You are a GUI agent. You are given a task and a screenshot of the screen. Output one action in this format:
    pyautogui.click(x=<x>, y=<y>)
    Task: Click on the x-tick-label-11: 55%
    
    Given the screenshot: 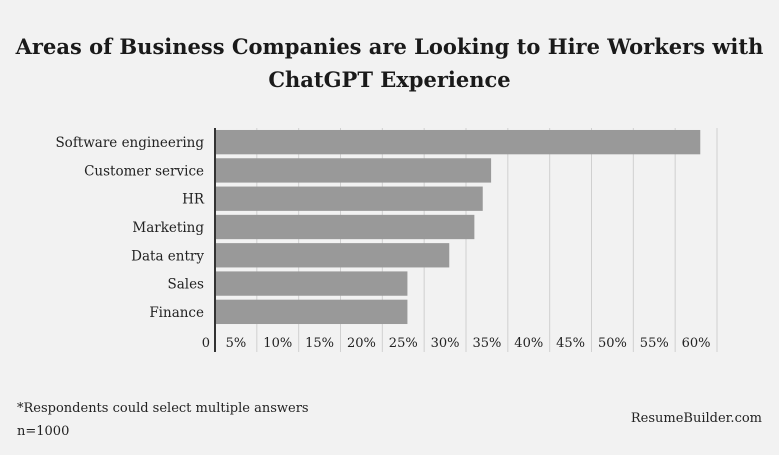 What is the action you would take?
    pyautogui.click(x=654, y=343)
    